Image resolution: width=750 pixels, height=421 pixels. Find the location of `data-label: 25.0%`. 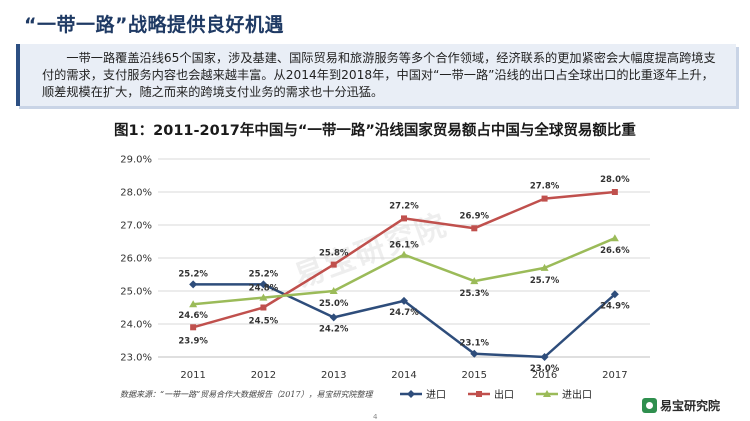

data-label: 25.0% is located at coordinates (334, 304).